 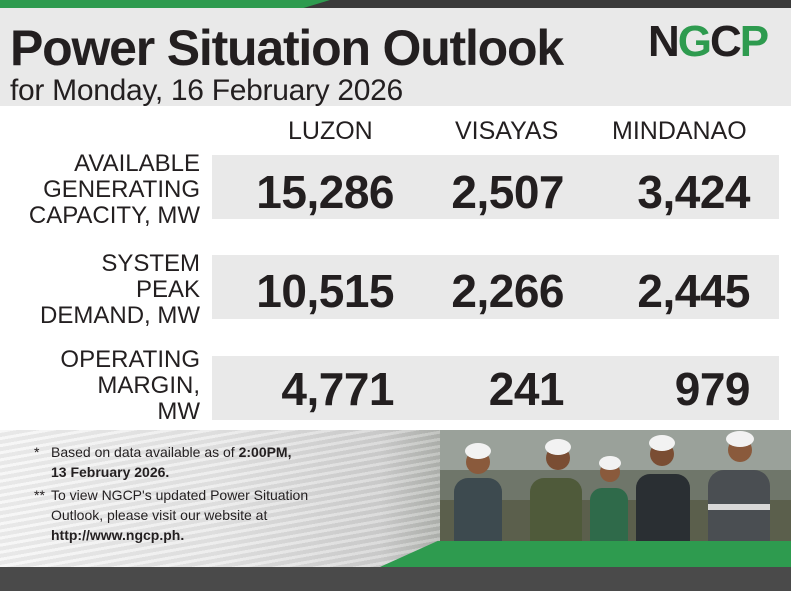 I want to click on footer-green-band, so click(x=585, y=554).